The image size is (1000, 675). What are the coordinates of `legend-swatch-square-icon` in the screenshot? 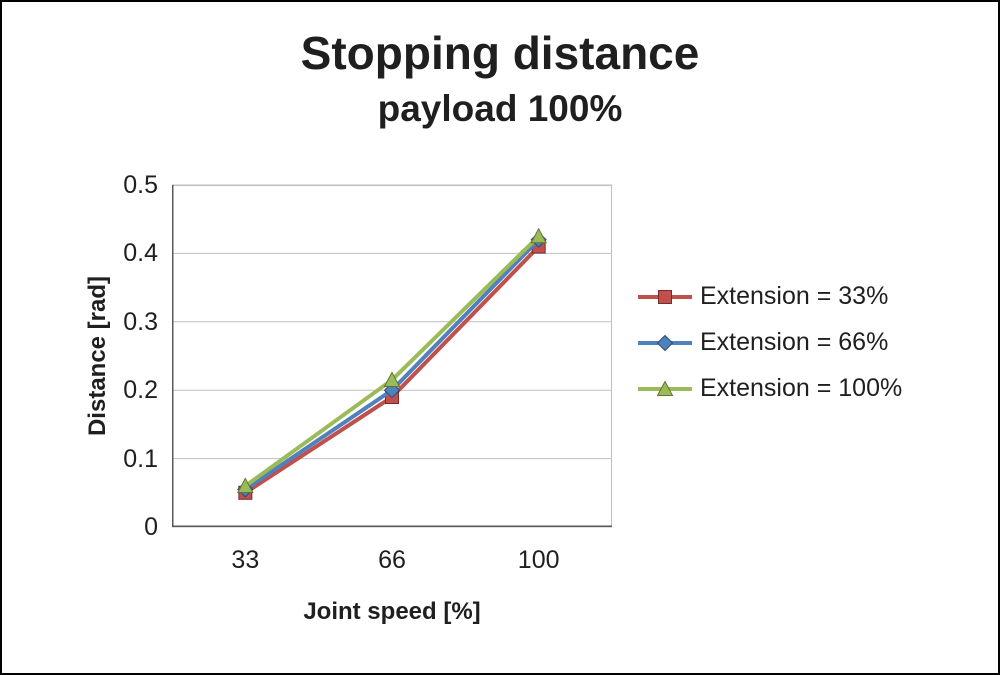 It's located at (665, 296).